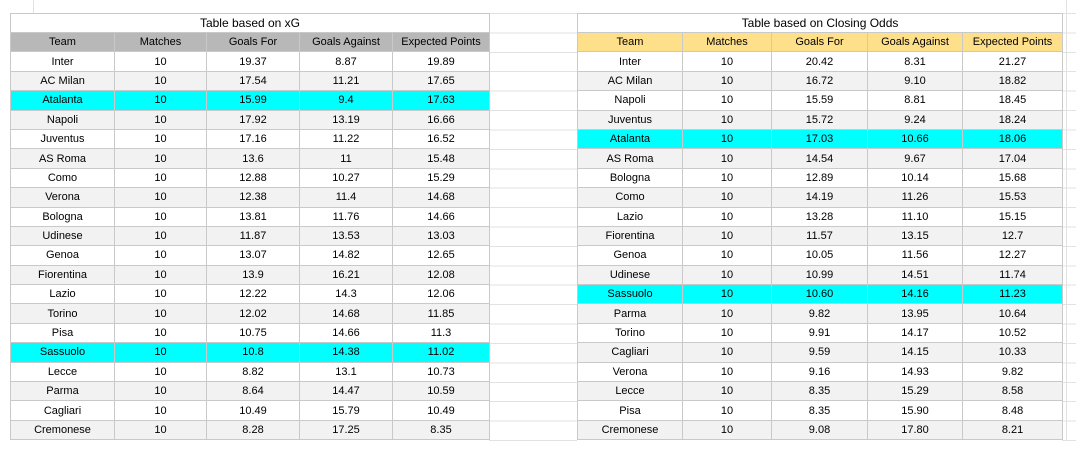 The height and width of the screenshot is (451, 1076). I want to click on goals-for-cell: 9.59, so click(819, 352).